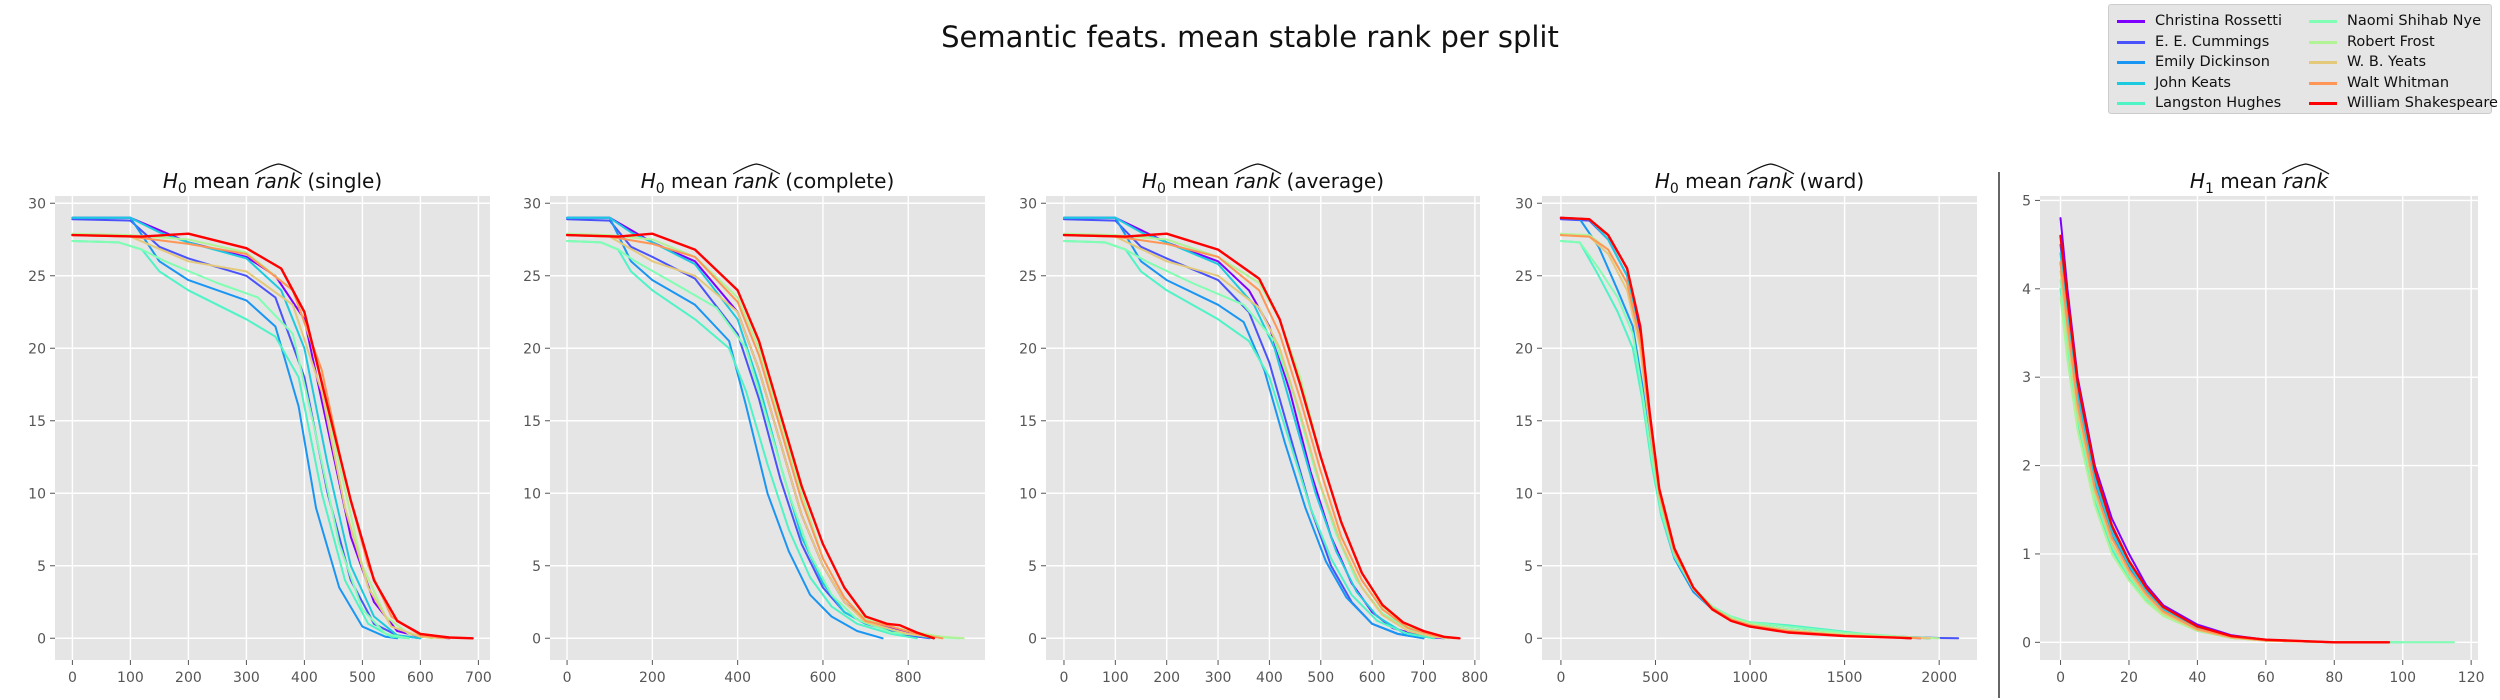 The width and height of the screenshot is (2500, 700). I want to click on chart-title: H0 mean rank (average), so click(1263, 183).